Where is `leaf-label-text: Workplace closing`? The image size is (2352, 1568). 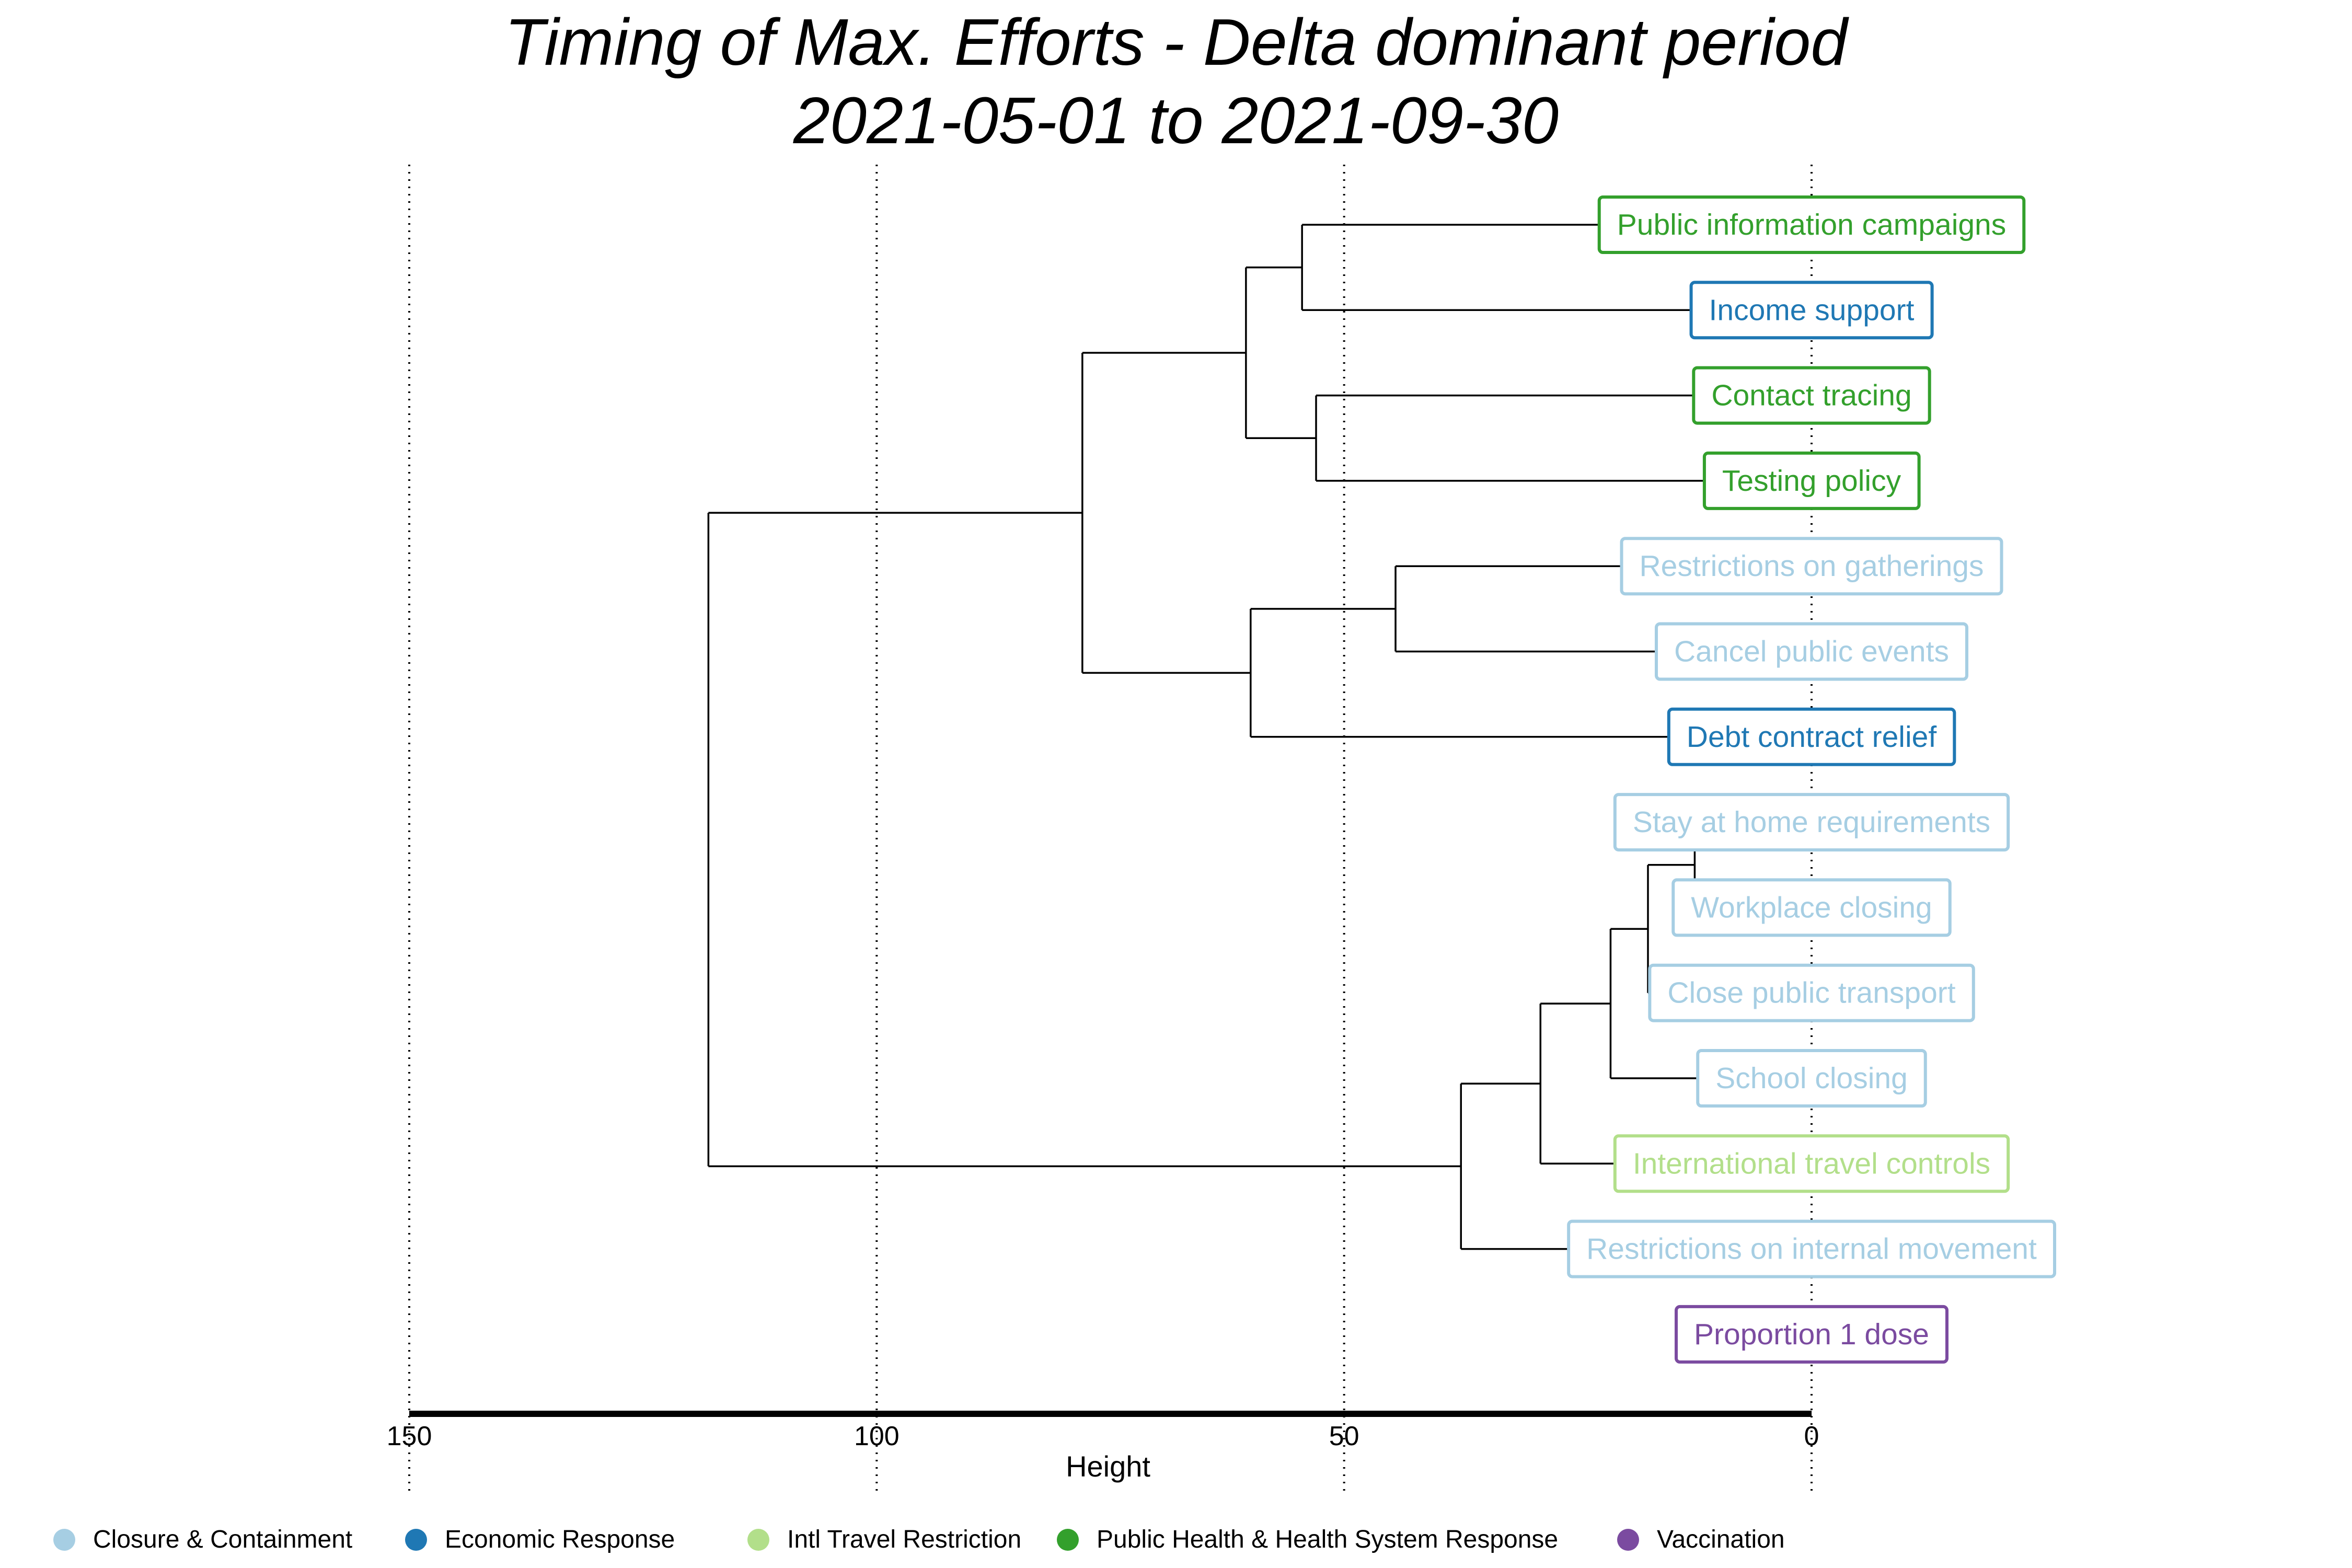 leaf-label-text: Workplace closing is located at coordinates (1811, 907).